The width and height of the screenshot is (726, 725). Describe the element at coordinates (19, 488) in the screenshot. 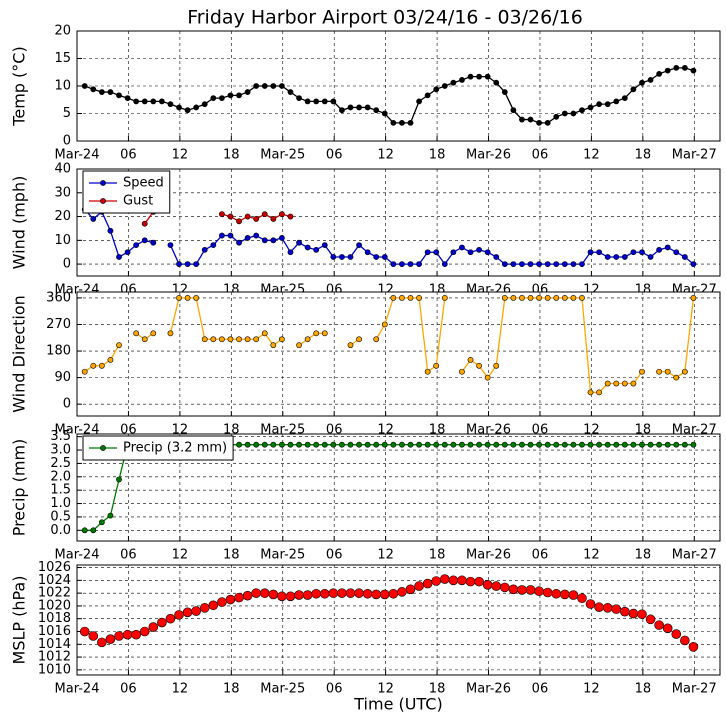

I see `y-axis-label: Precip (mm)` at that location.